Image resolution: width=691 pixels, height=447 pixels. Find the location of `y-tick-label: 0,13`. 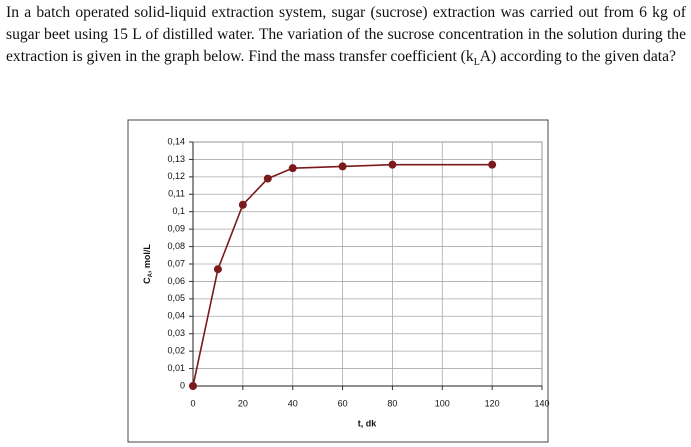

y-tick-label: 0,13 is located at coordinates (176, 159).